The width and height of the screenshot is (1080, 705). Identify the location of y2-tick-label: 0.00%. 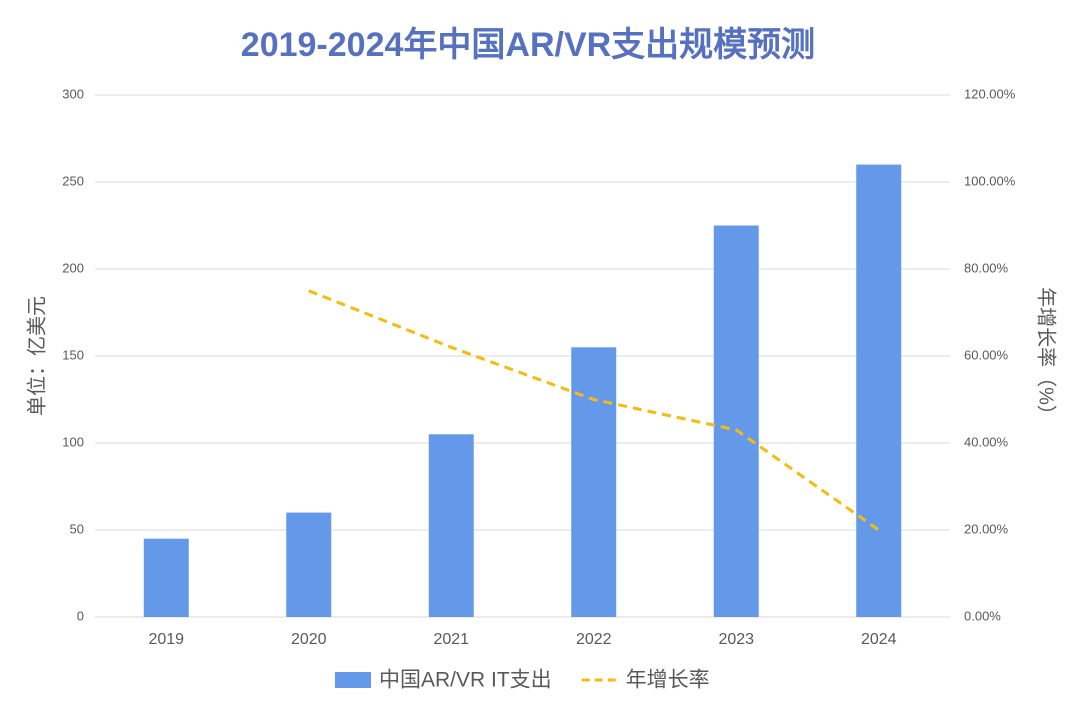
(982, 615).